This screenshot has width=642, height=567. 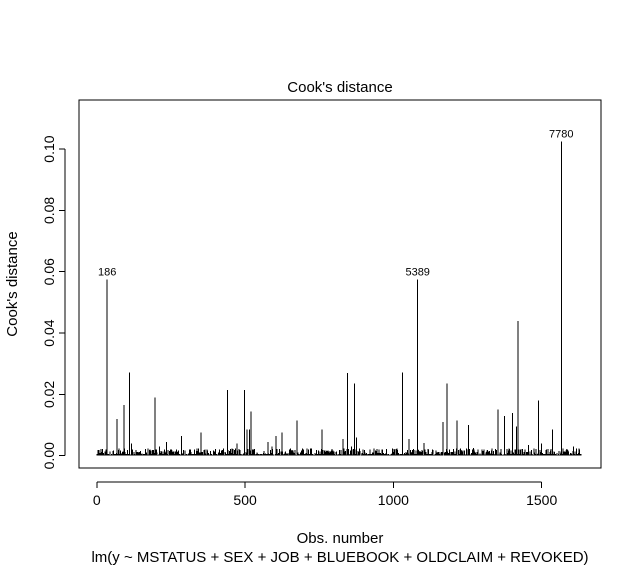 What do you see at coordinates (97, 500) in the screenshot?
I see `x-tick-label: 0` at bounding box center [97, 500].